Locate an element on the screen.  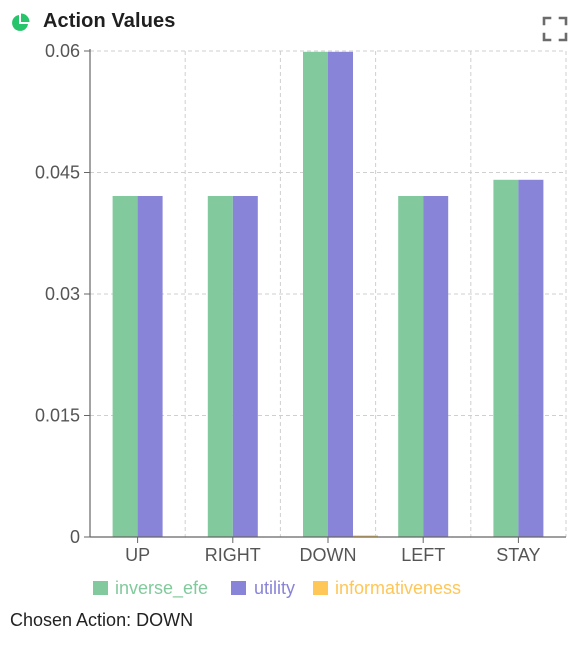
y-tick-label: 0.045 is located at coordinates (57, 173).